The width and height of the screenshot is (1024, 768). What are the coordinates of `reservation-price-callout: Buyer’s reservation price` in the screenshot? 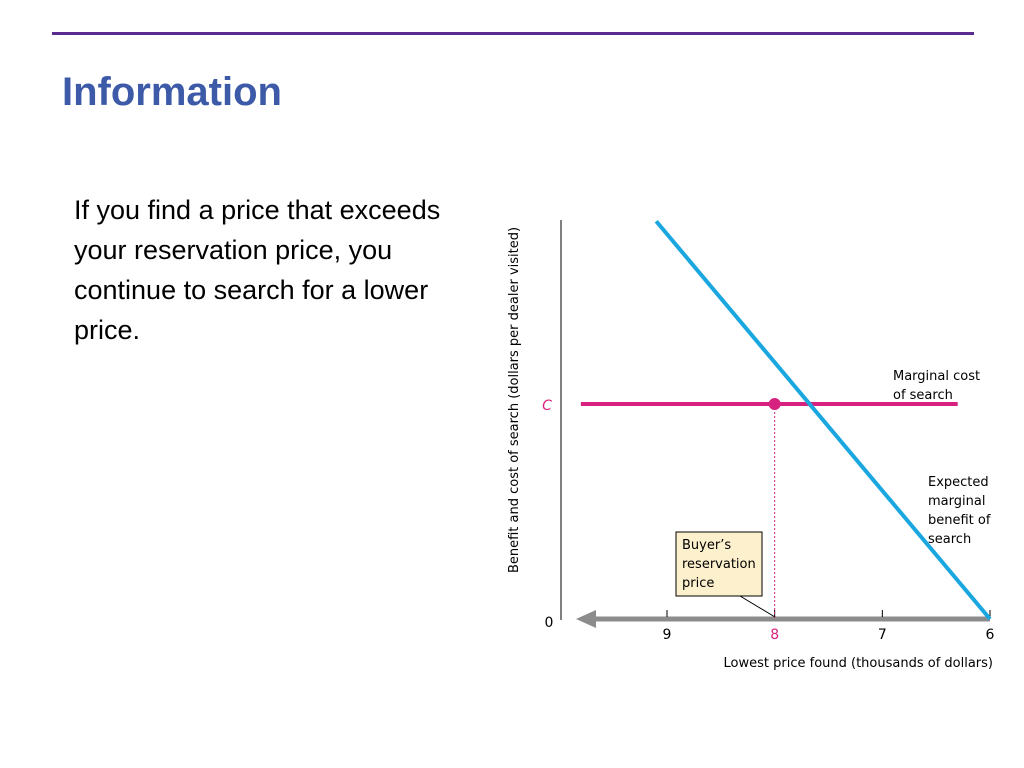 It's located at (725, 574).